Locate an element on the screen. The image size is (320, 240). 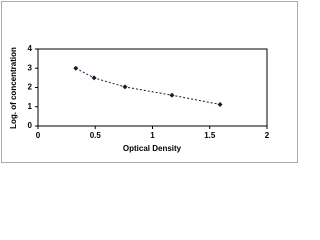
x-tick-label: 1.5 is located at coordinates (210, 135).